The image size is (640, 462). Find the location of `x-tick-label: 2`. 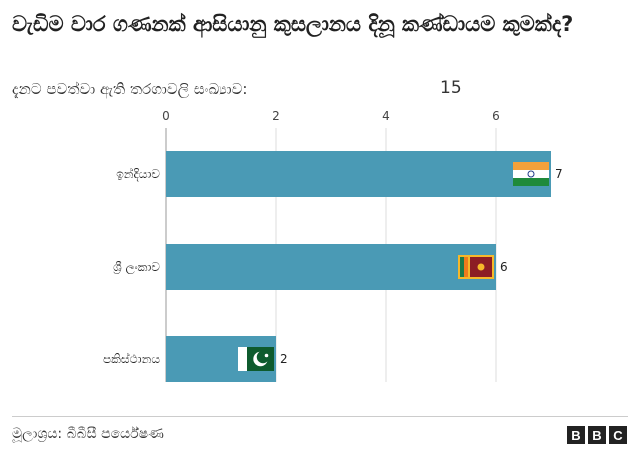

x-tick-label: 2 is located at coordinates (276, 116).